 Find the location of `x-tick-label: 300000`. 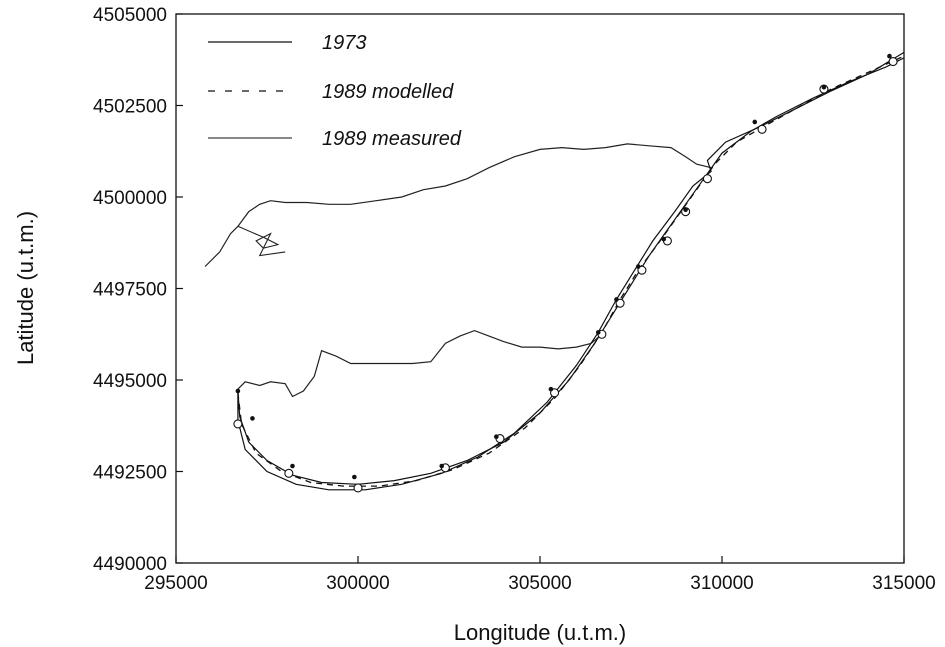

x-tick-label: 300000 is located at coordinates (357, 583).